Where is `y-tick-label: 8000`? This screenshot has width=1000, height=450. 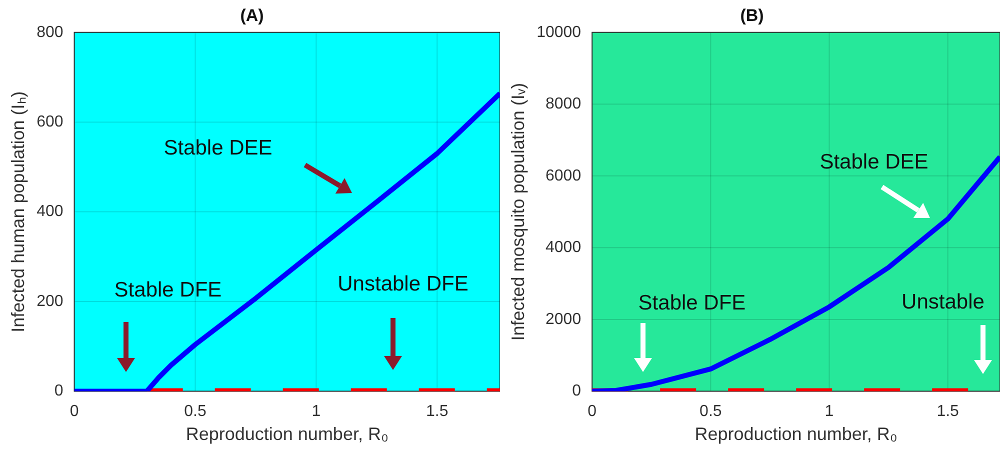 y-tick-label: 8000 is located at coordinates (564, 104).